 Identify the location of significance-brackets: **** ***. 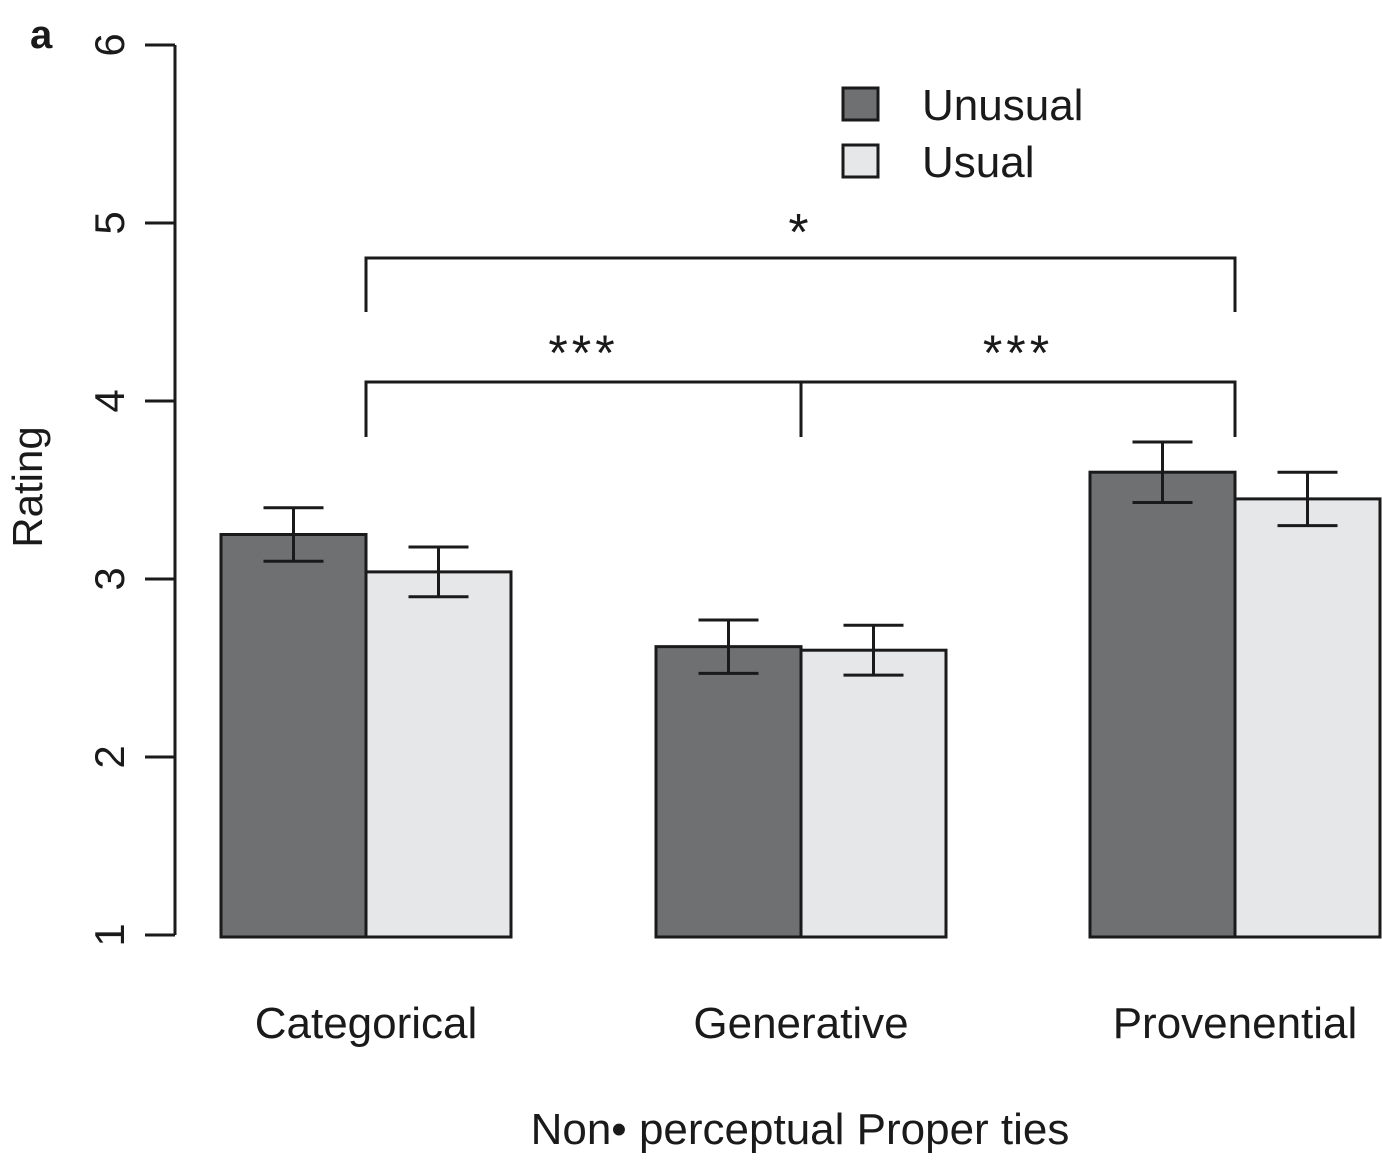
(800, 320).